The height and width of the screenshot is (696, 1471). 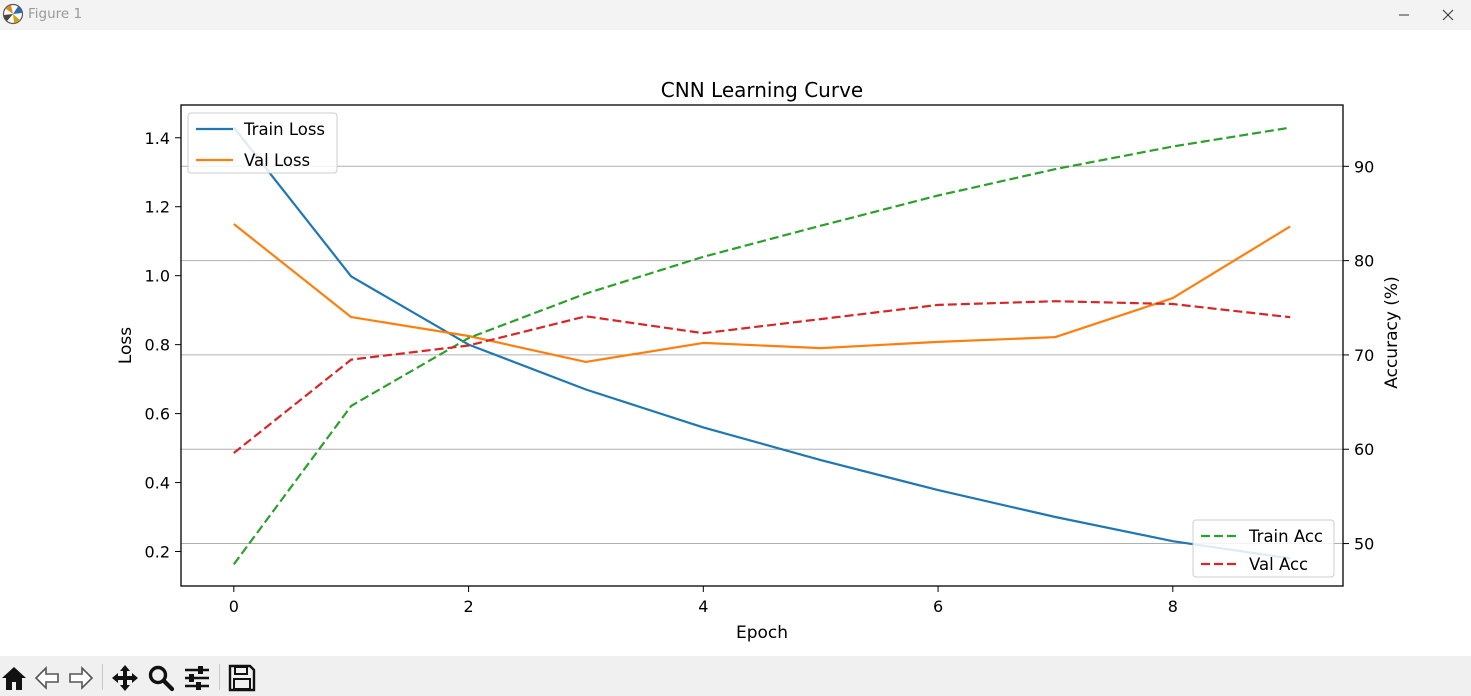 What do you see at coordinates (1364, 544) in the screenshot?
I see `y2-tick-label: 50` at bounding box center [1364, 544].